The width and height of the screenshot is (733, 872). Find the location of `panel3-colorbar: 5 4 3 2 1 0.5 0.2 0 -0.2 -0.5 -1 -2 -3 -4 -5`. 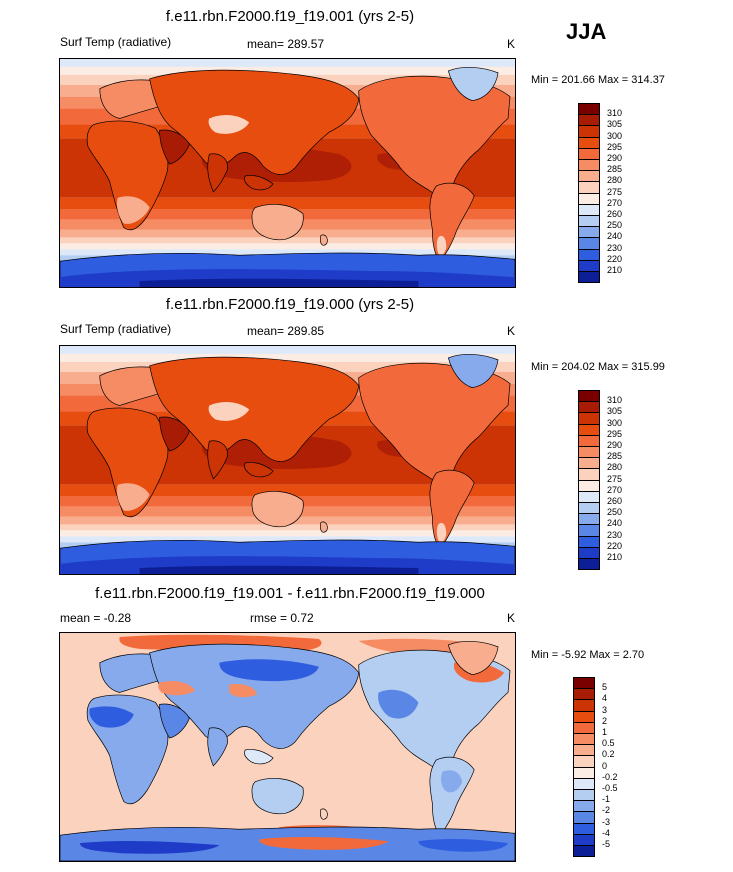

panel3-colorbar: 5 4 3 2 1 0.5 0.2 0 -0.2 -0.5 -1 -2 -3 -4 -5 is located at coordinates (603, 767).